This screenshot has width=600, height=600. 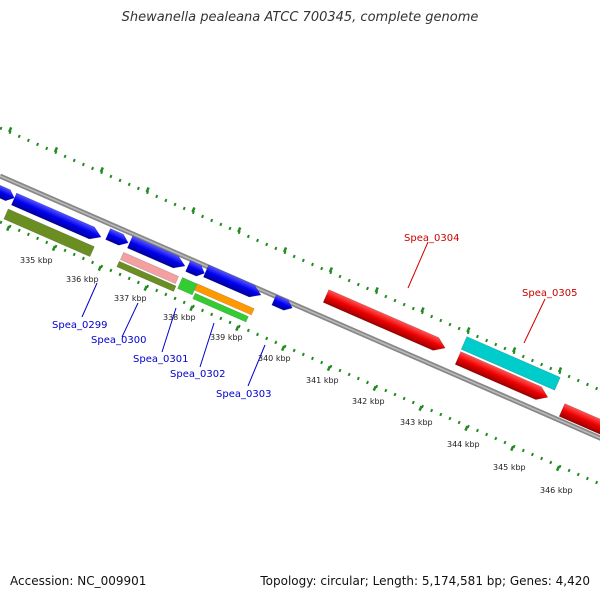 I want to click on gene-label: Spea_0304, so click(x=431, y=238).